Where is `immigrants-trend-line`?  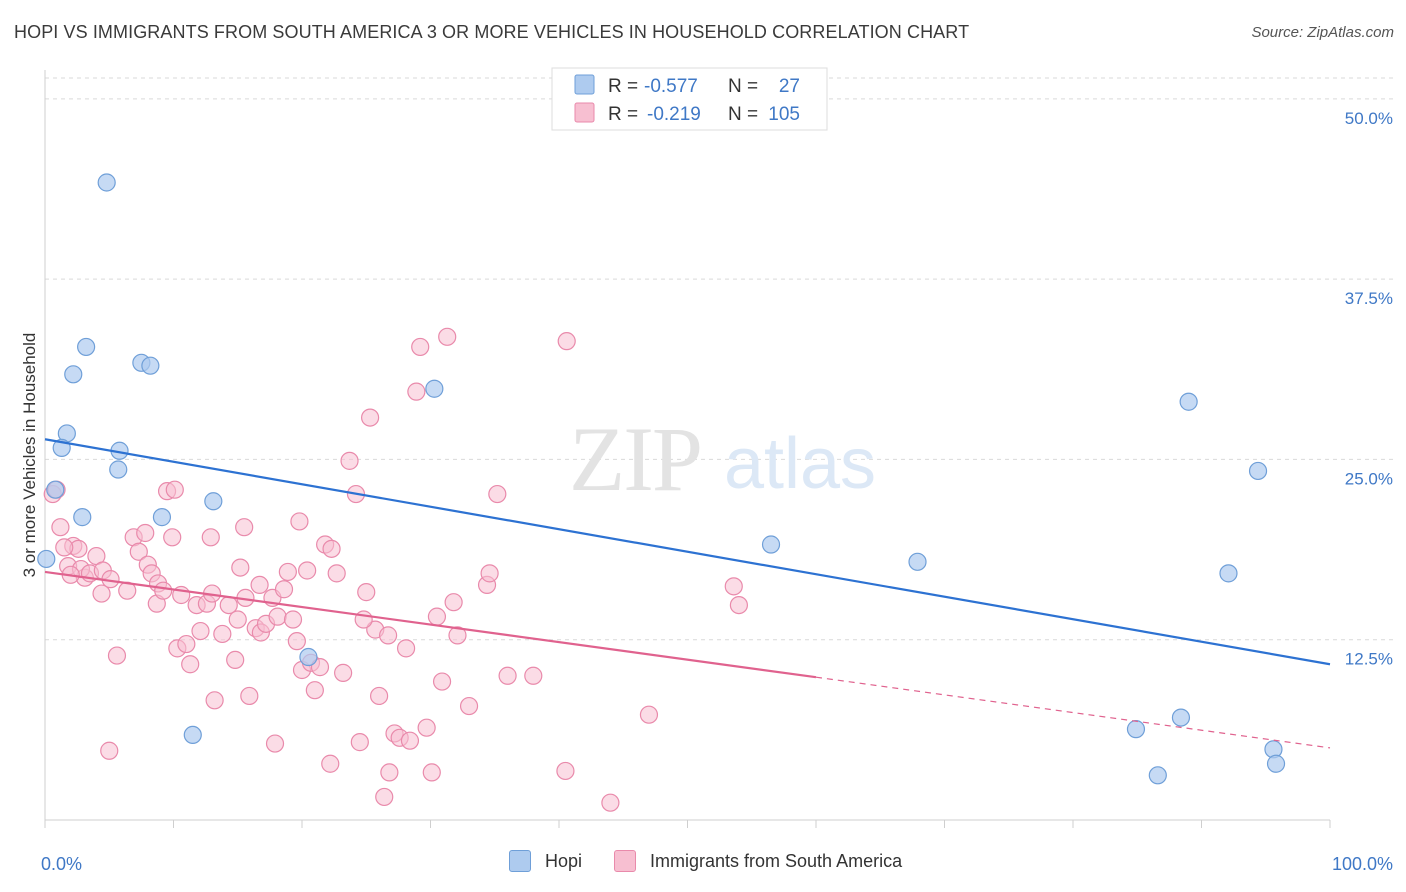
immigrants-trend-line is located at coordinates (430, 624).